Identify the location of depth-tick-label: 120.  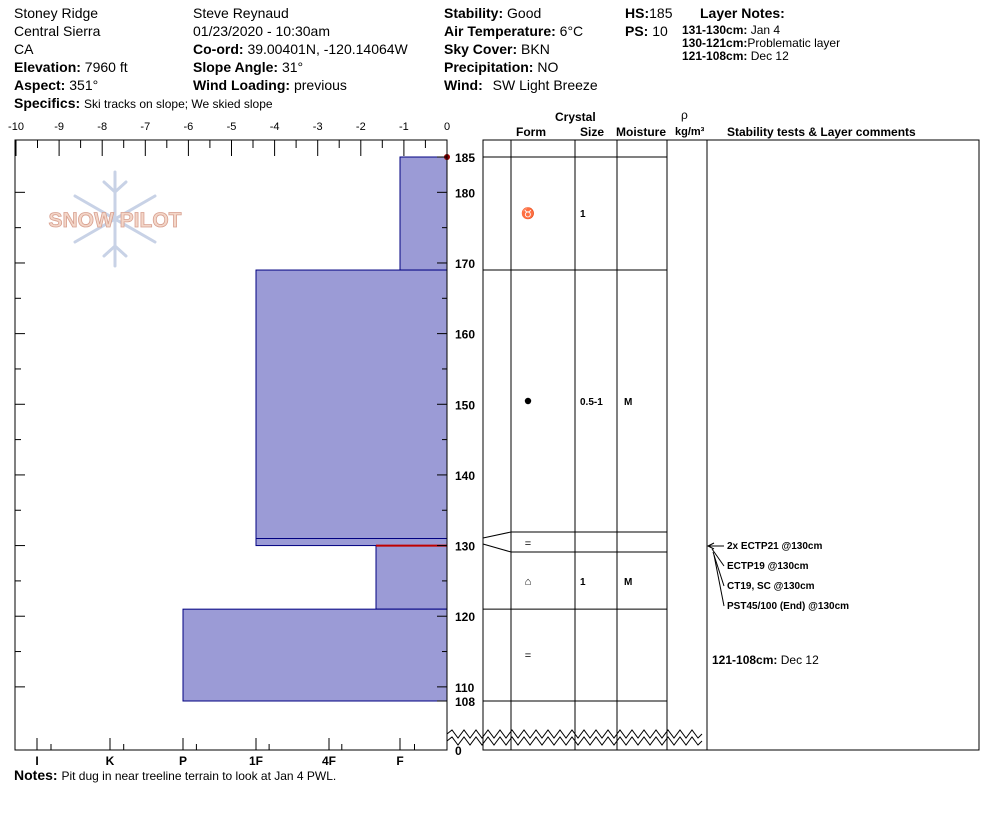
(465, 617).